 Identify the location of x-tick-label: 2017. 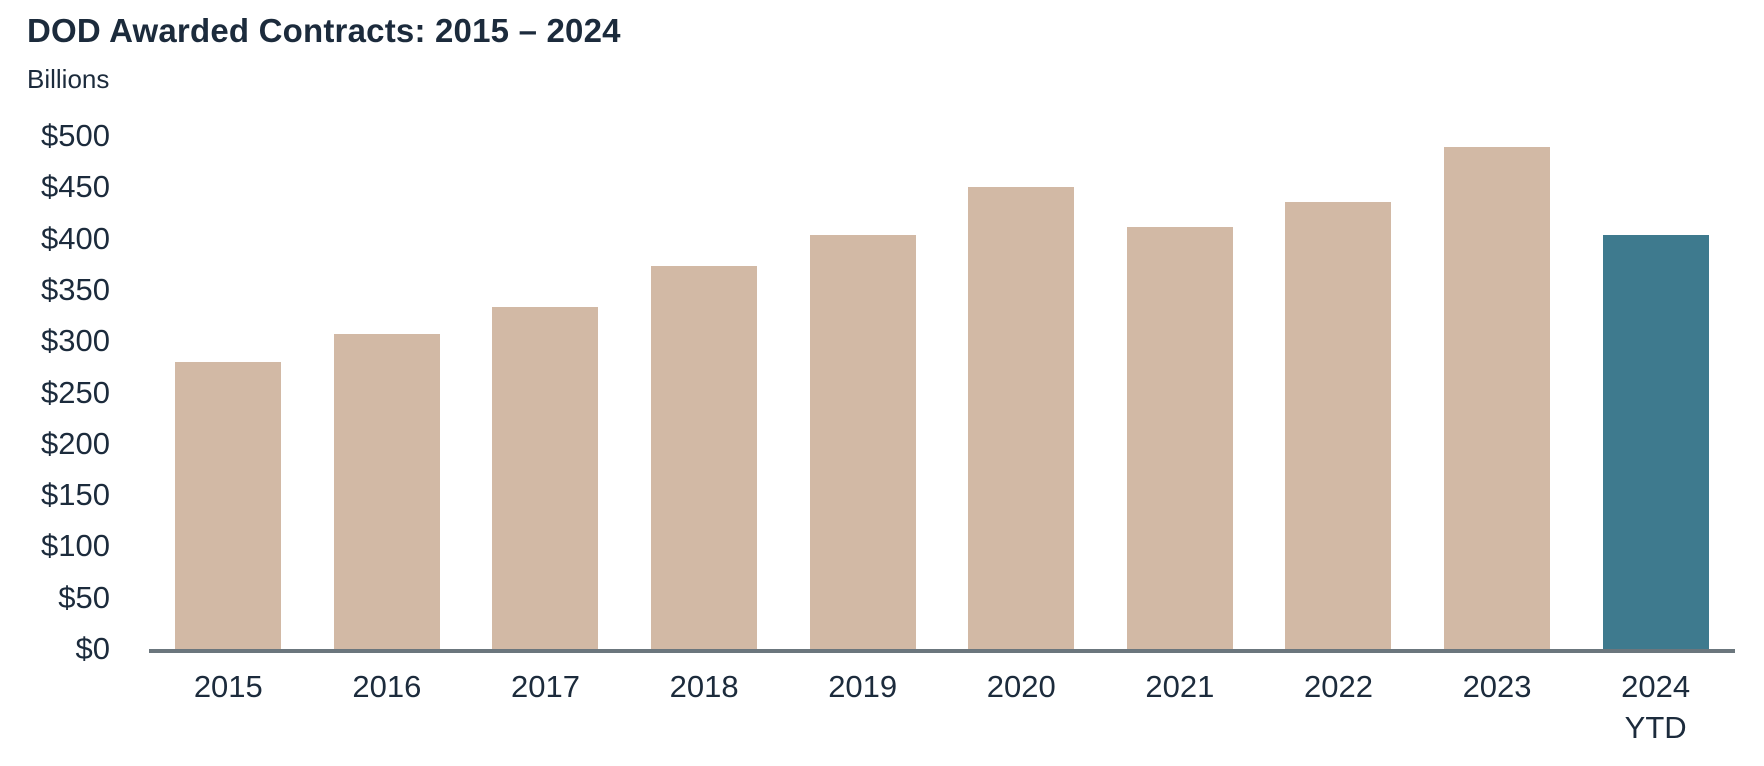
(545, 686).